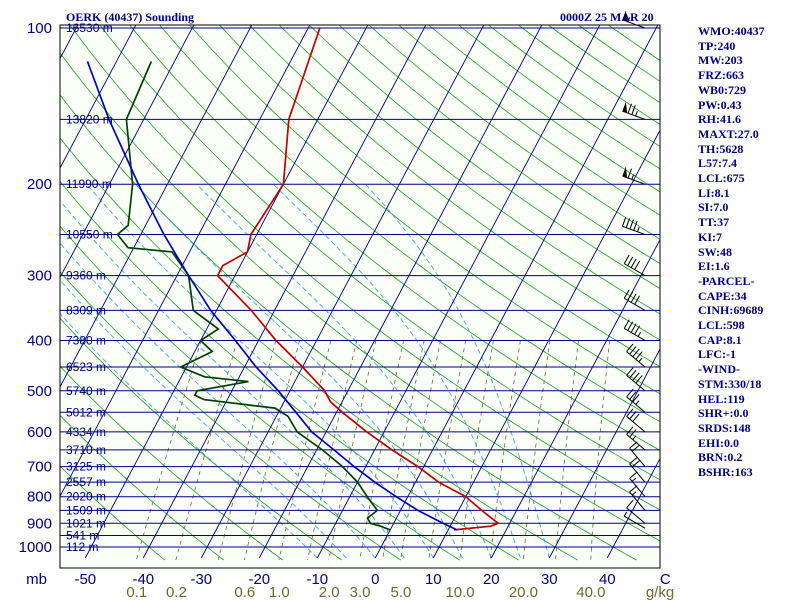 Image resolution: width=800 pixels, height=600 pixels. I want to click on temperature-tick-label: -50, so click(85, 579).